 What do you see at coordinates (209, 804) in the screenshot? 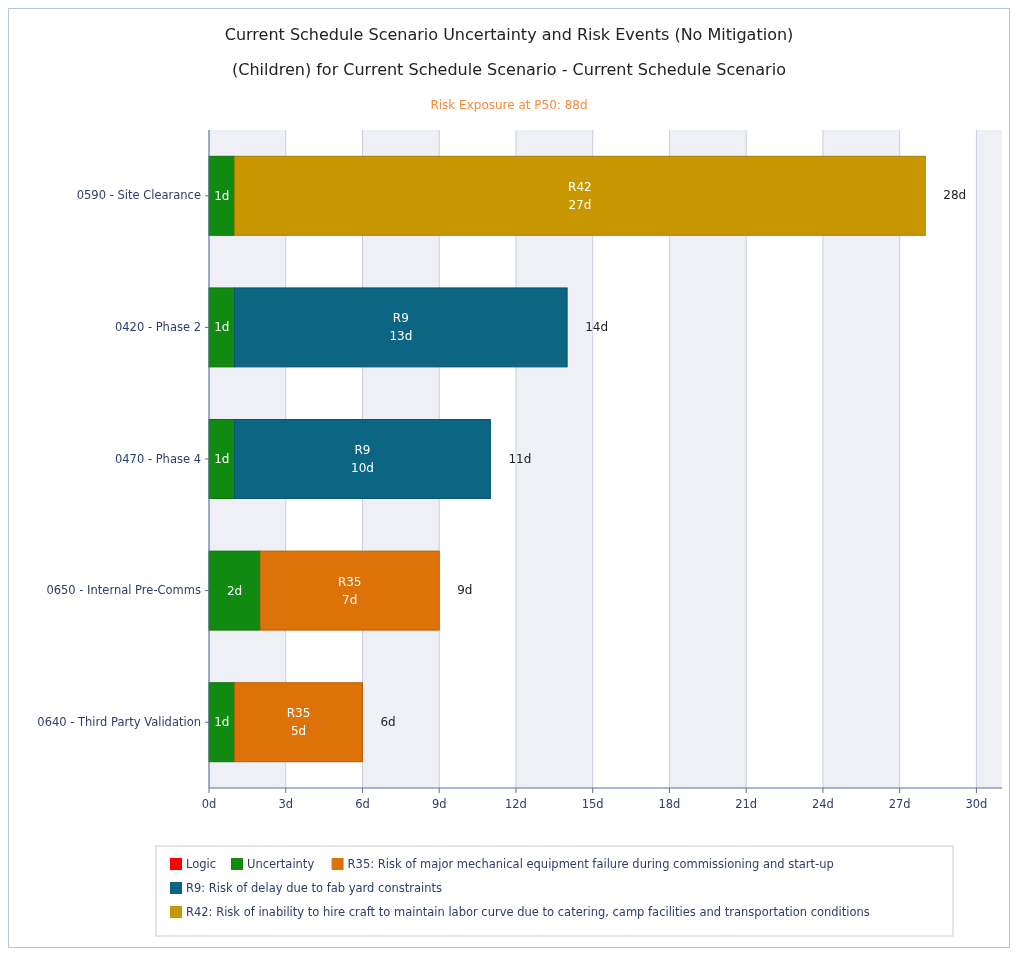
I see `x-tick-label: 0d` at bounding box center [209, 804].